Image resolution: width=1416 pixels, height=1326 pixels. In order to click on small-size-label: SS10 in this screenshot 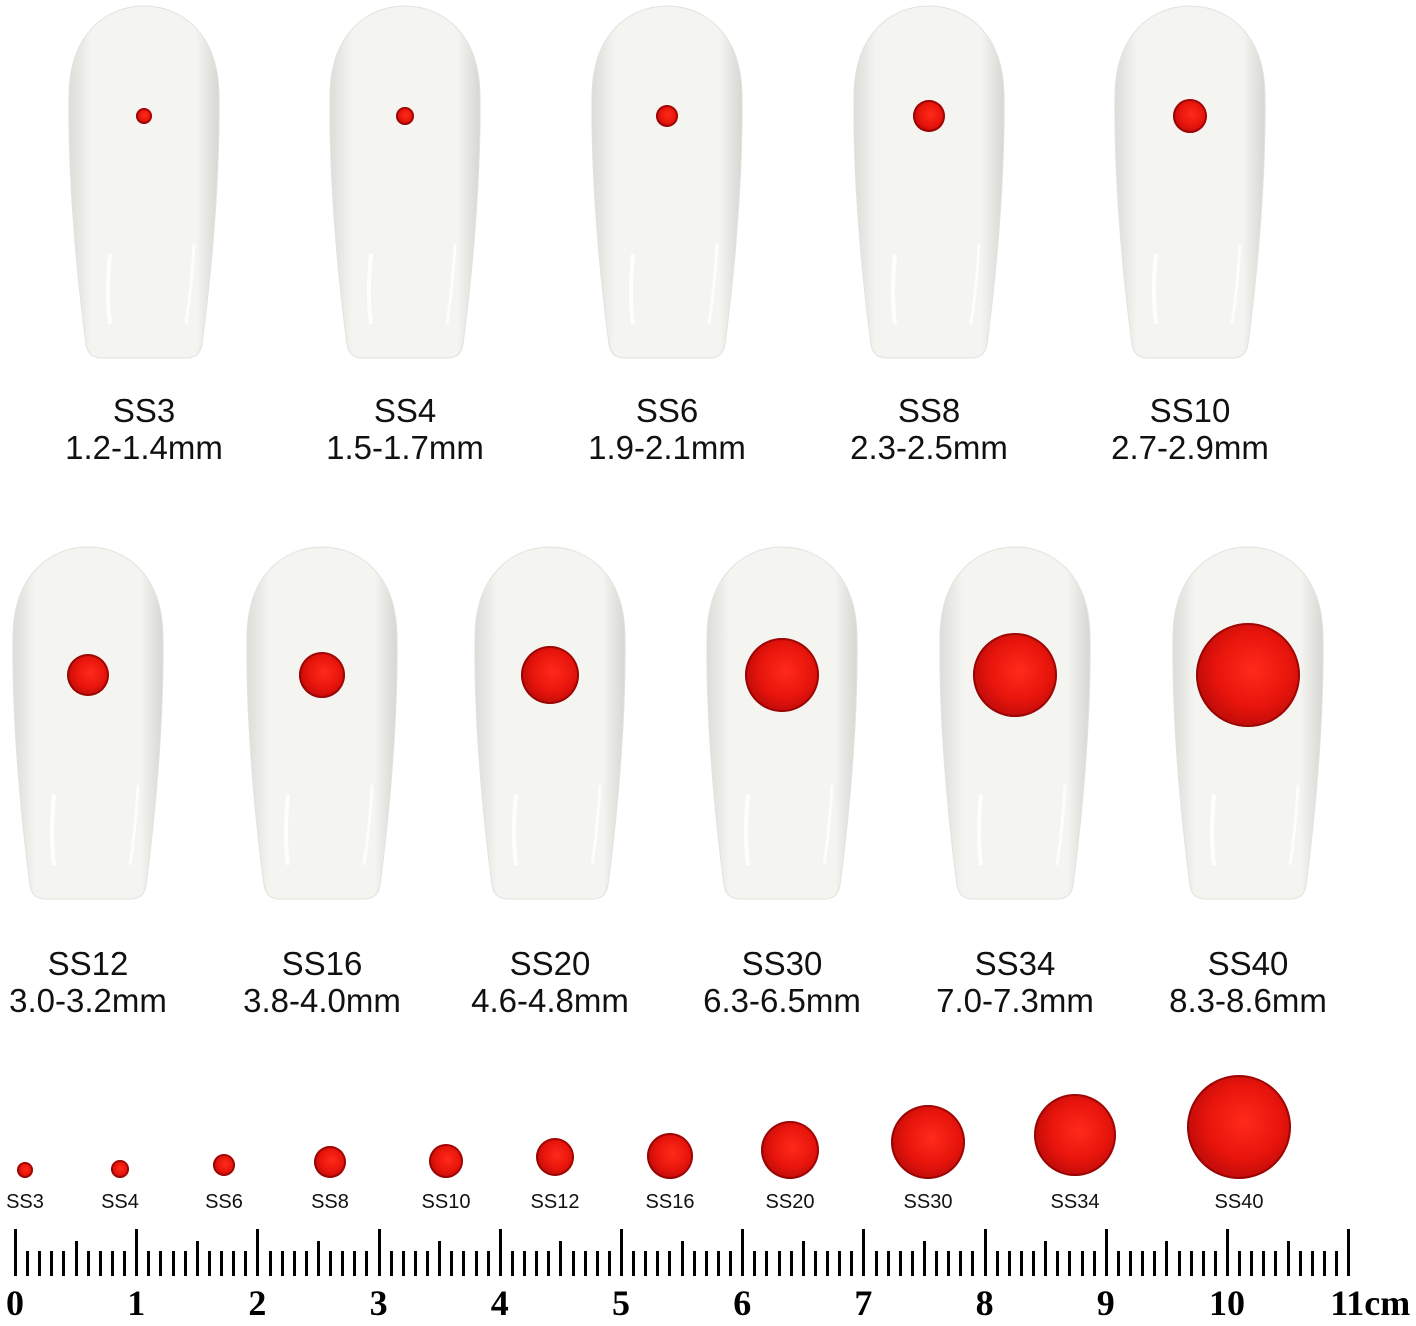, I will do `click(446, 1202)`.